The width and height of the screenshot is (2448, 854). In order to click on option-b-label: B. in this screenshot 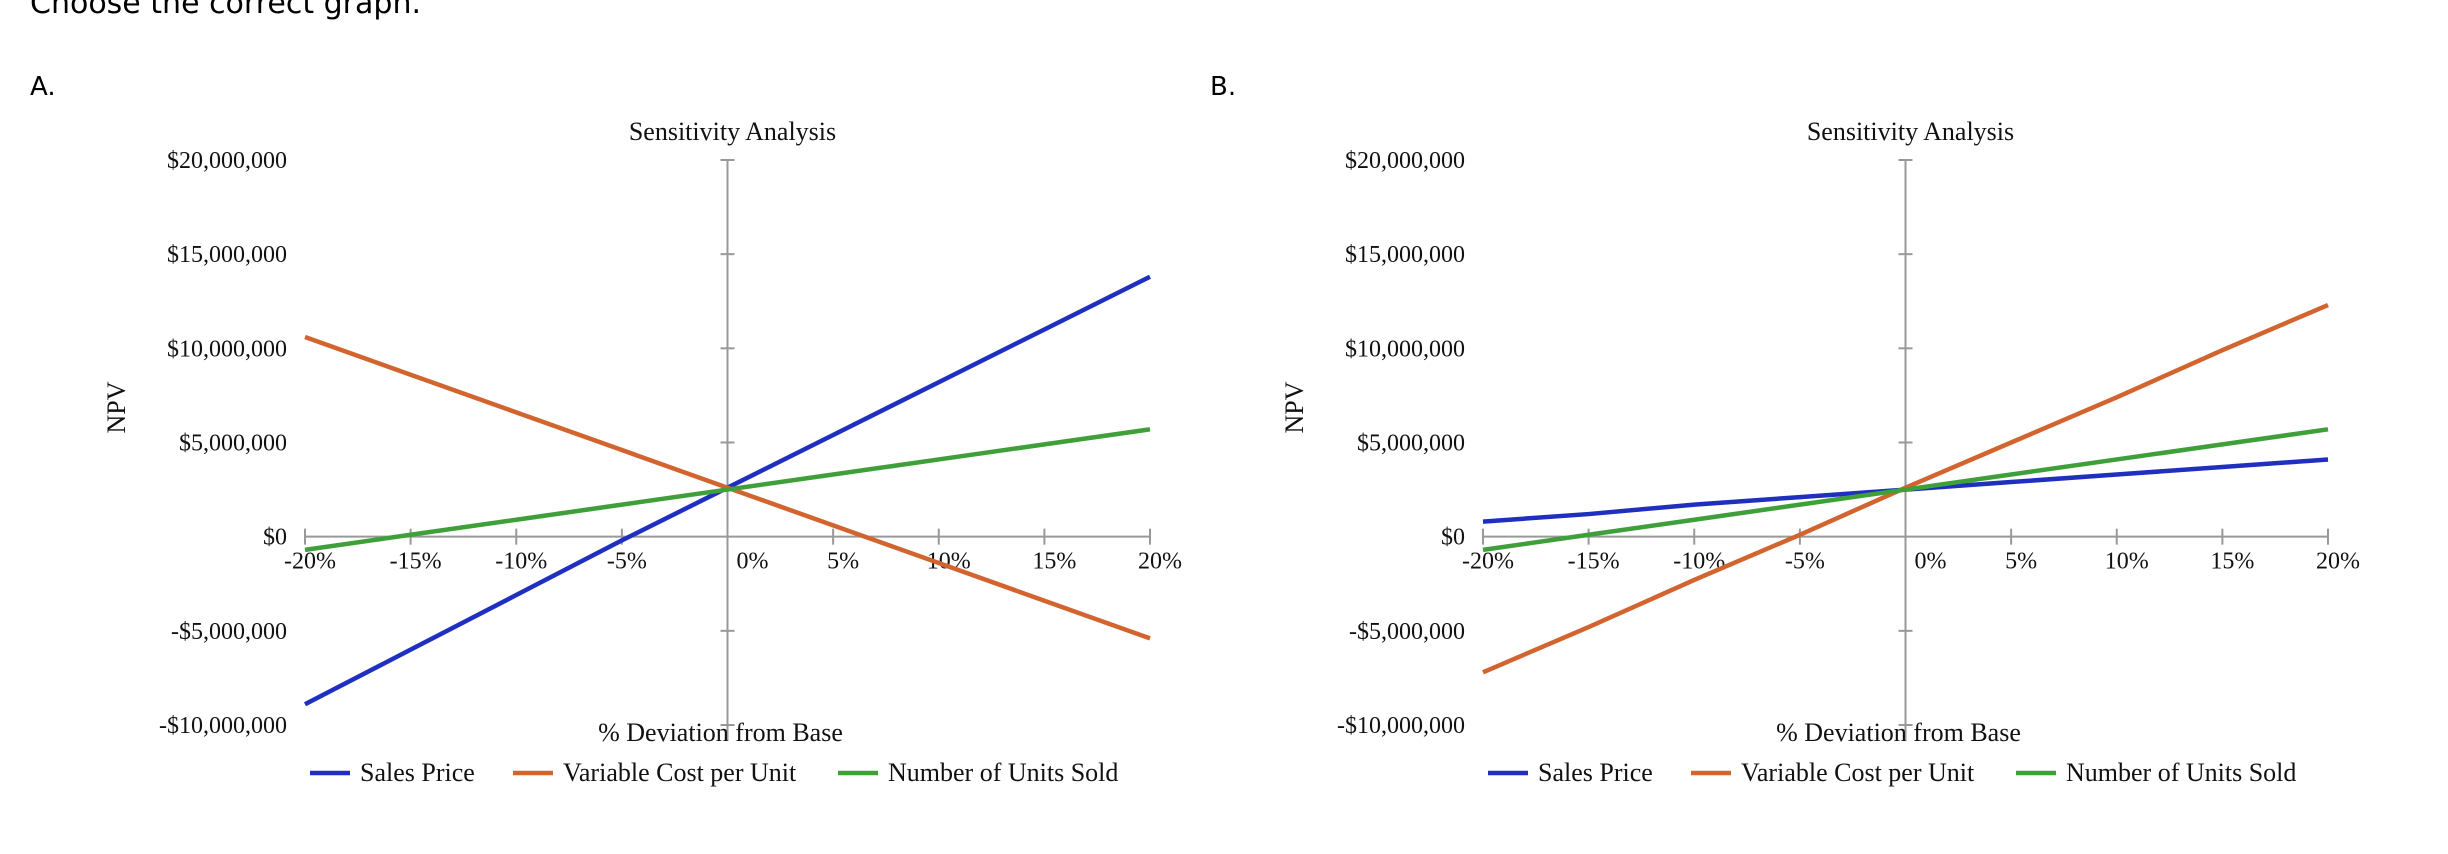, I will do `click(1223, 87)`.